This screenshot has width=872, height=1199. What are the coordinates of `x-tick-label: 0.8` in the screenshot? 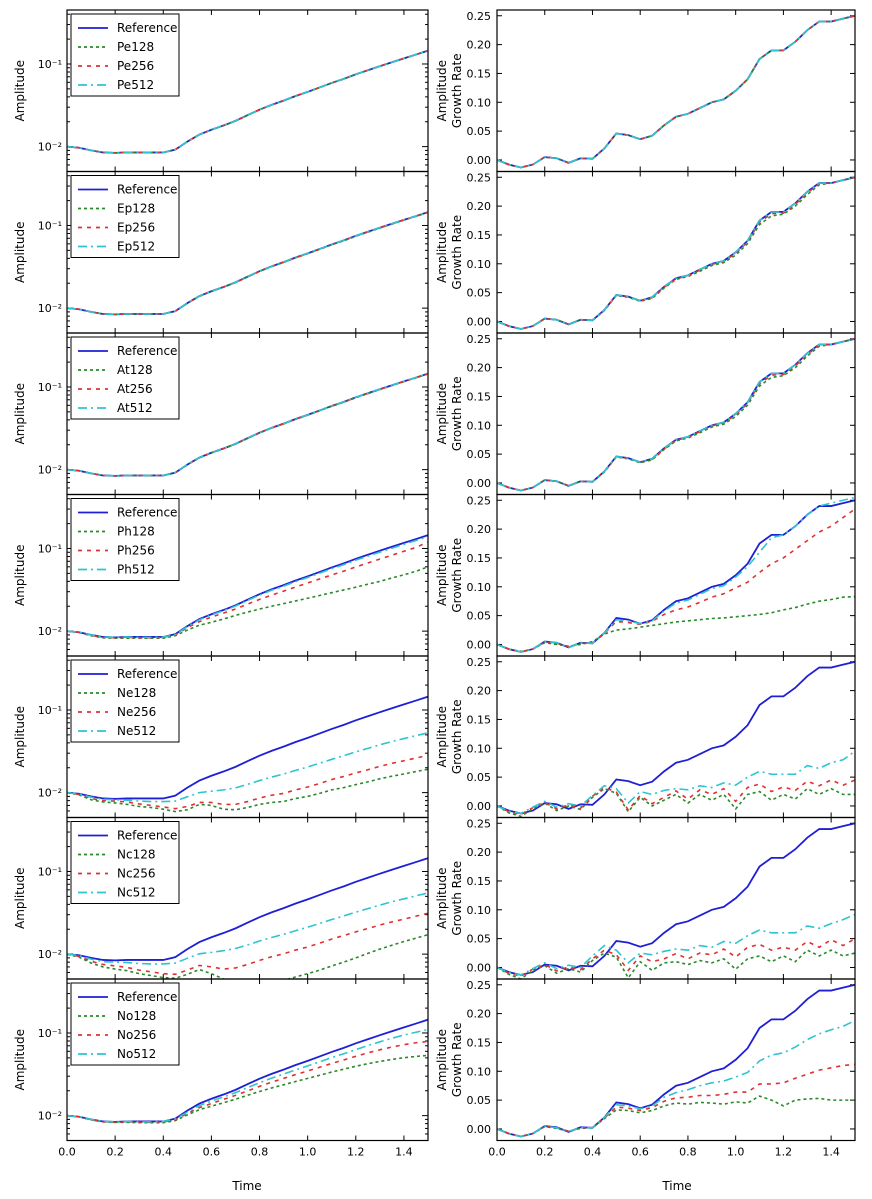 It's located at (260, 1152).